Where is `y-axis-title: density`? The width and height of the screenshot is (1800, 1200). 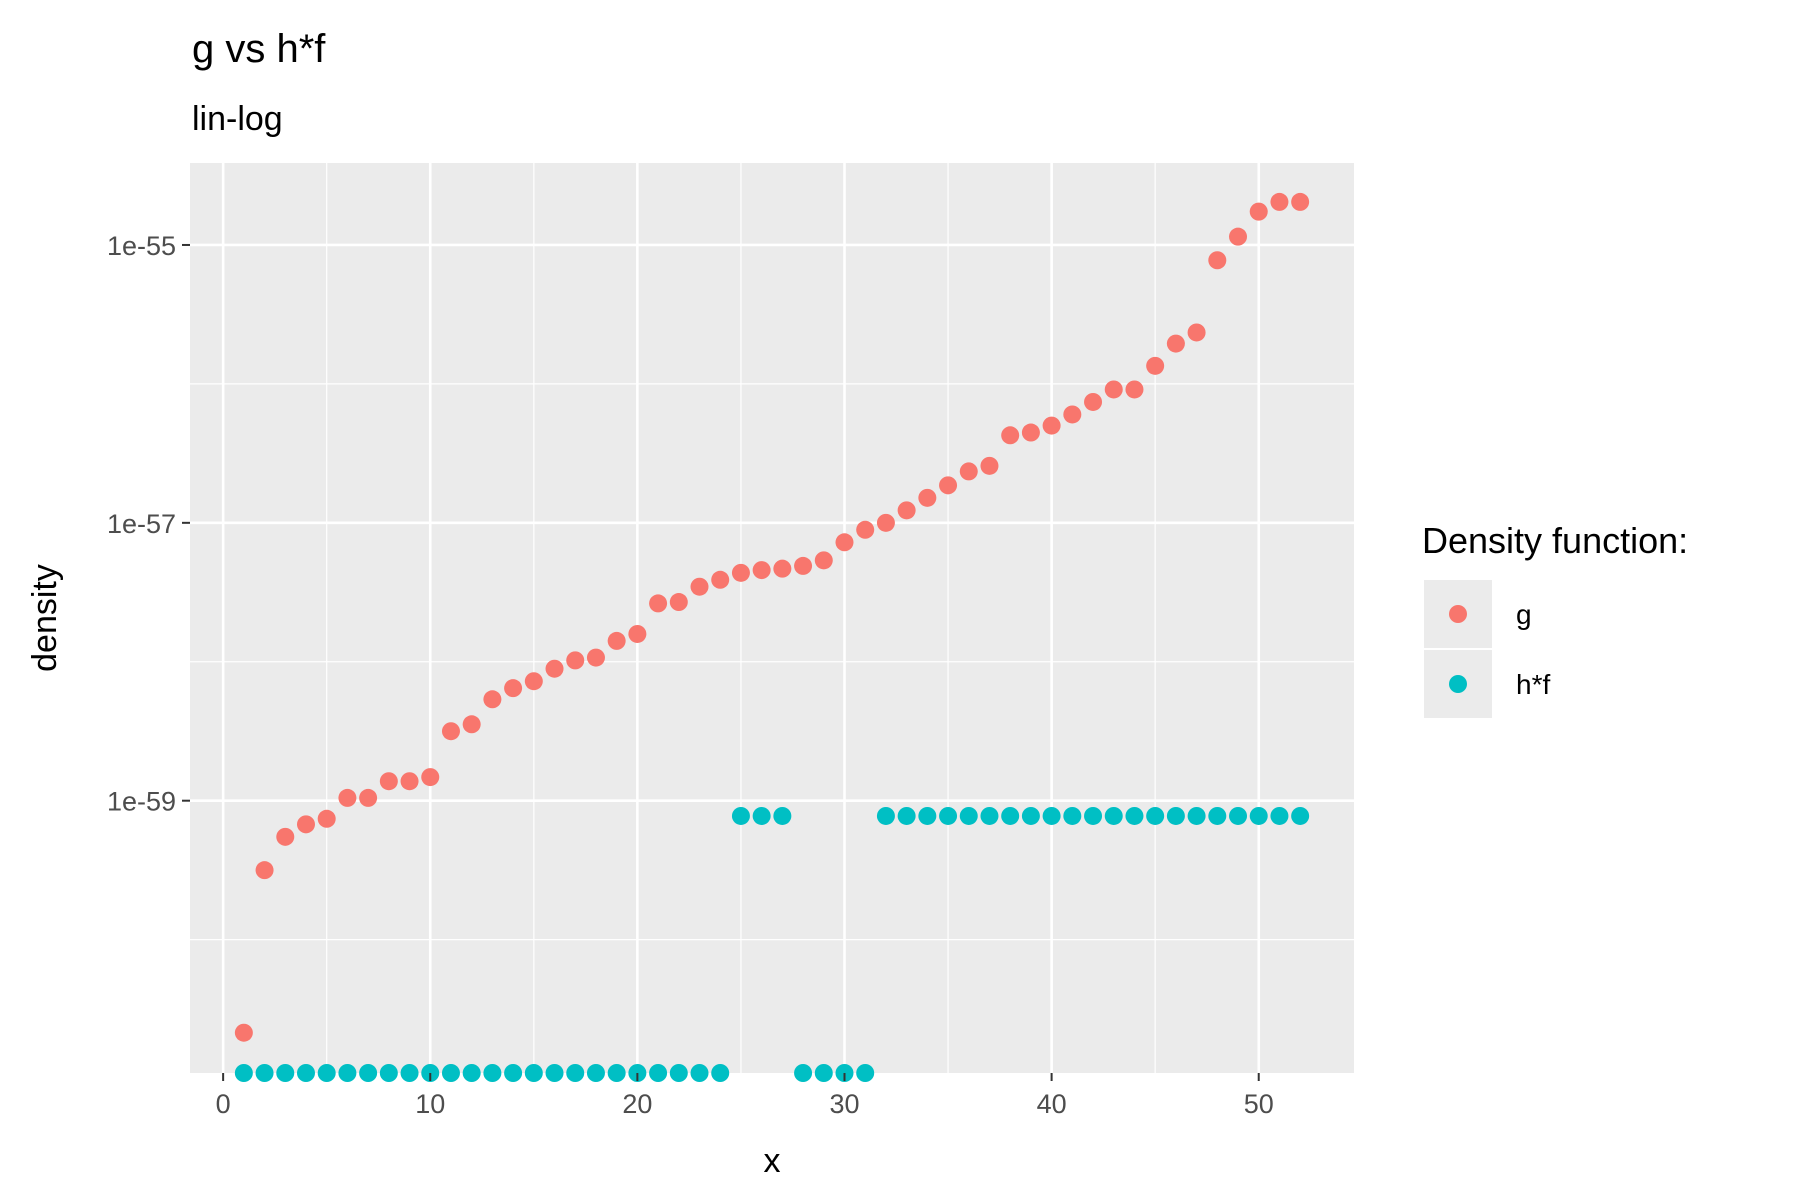
y-axis-title: density is located at coordinates (45, 618).